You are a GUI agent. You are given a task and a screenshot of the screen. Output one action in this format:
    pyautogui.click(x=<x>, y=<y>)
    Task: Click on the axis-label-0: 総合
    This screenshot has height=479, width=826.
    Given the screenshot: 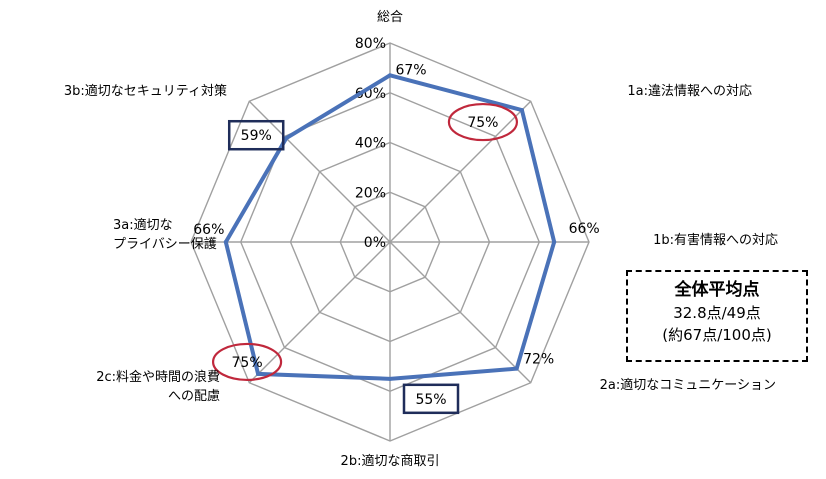 What is the action you would take?
    pyautogui.click(x=390, y=17)
    